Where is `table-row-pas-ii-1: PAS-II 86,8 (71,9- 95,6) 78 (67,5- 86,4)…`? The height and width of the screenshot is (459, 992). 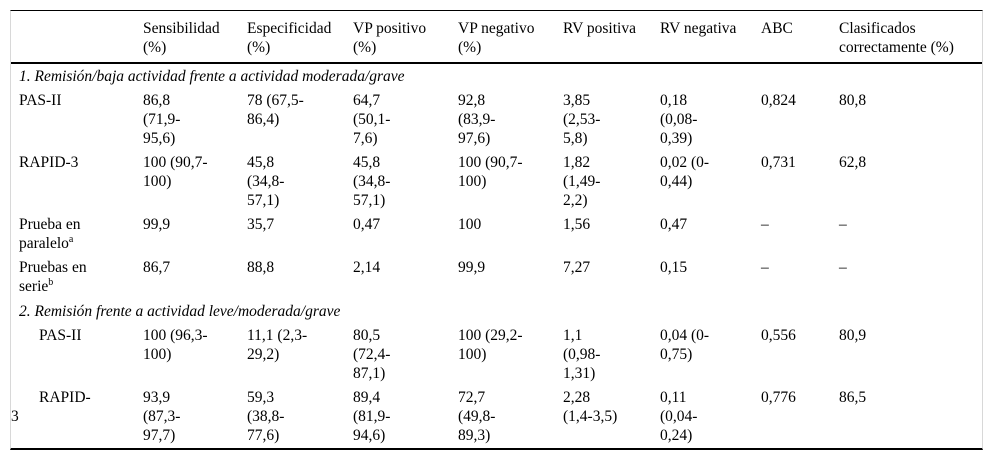
table-row-pas-ii-1: PAS-II 86,8 (71,9- 95,6) 78 (67,5- 86,4)… is located at coordinates (496, 120).